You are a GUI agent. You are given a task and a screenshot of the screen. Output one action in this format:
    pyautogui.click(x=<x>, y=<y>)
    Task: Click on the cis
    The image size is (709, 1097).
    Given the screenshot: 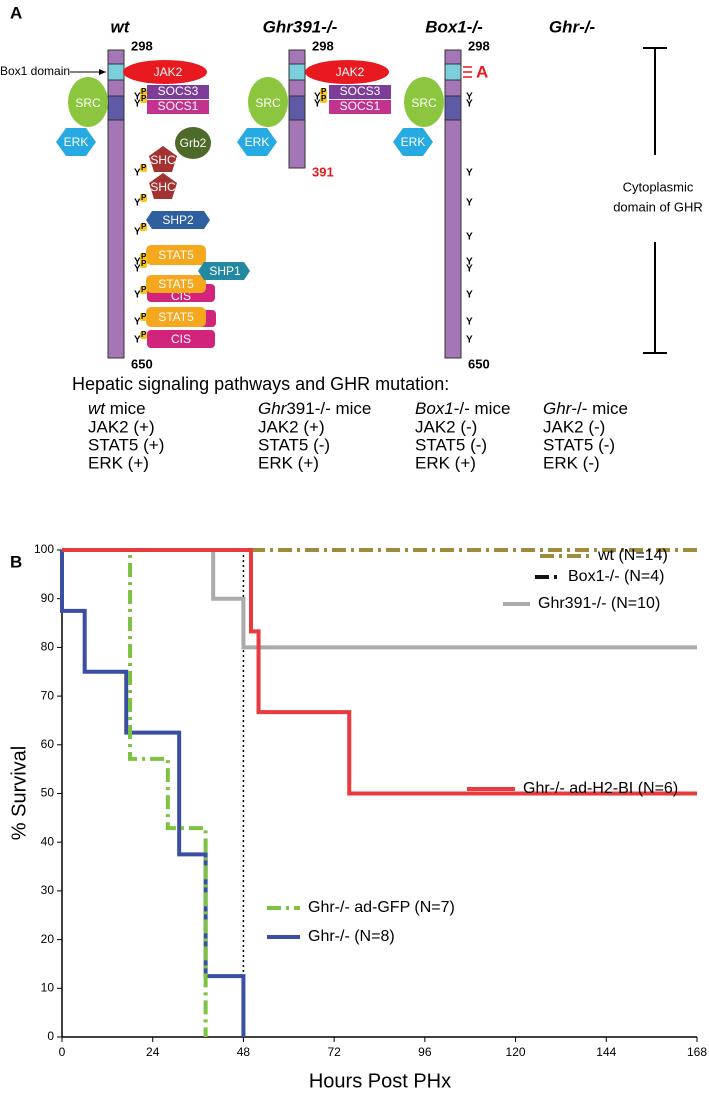 What is the action you would take?
    pyautogui.click(x=181, y=339)
    